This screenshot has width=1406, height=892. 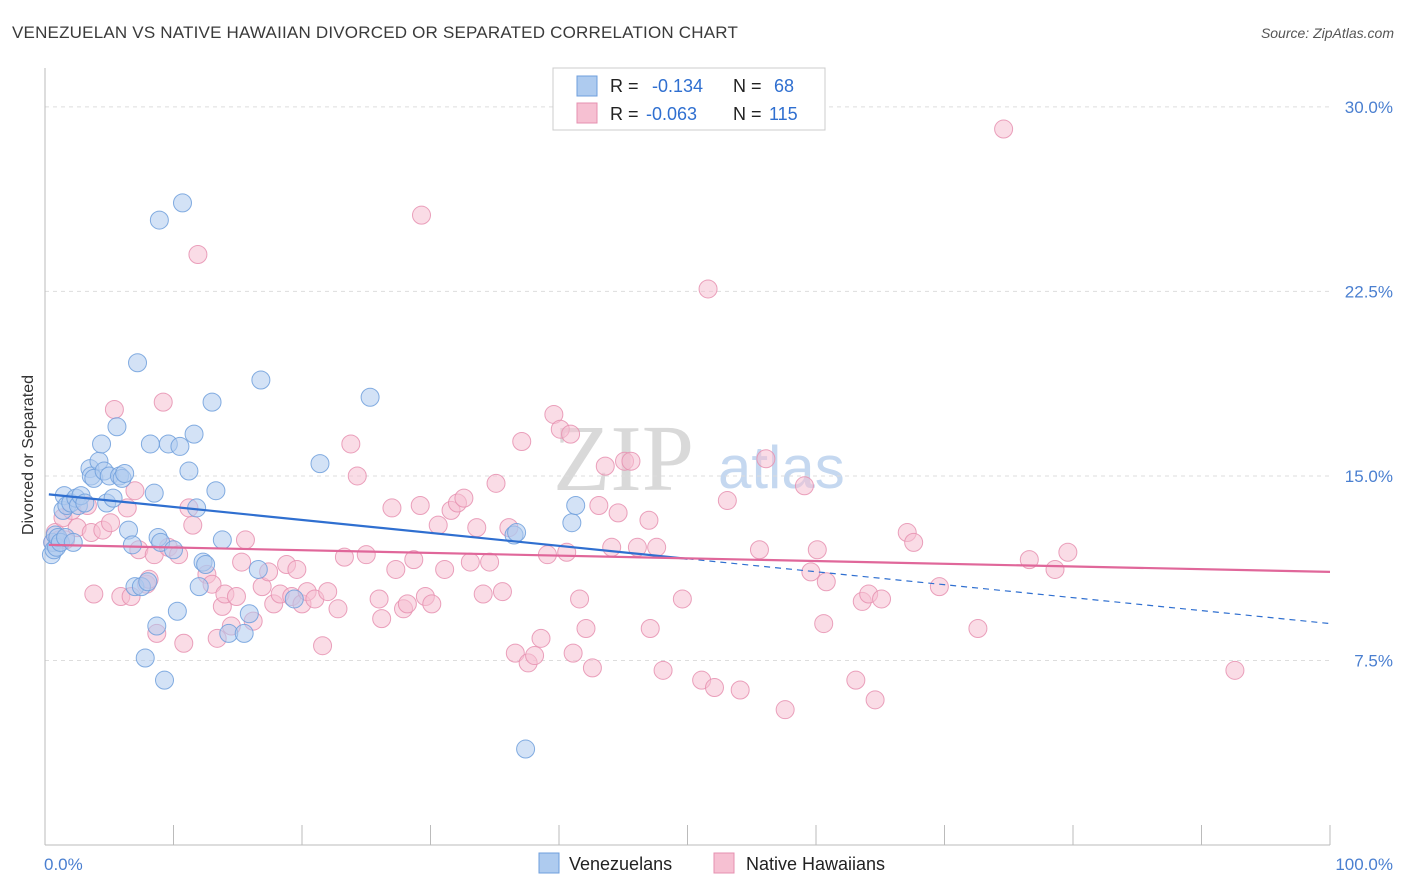 What do you see at coordinates (815, 864) in the screenshot?
I see `bottom-legend-native-hawaiians: Native Hawaiians` at bounding box center [815, 864].